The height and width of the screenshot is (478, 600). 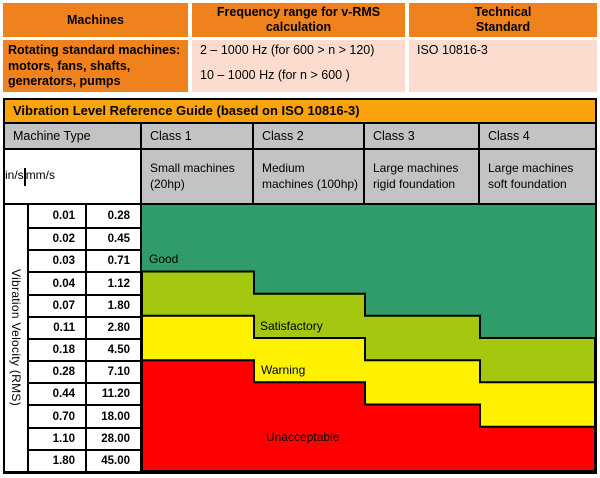 What do you see at coordinates (112, 415) in the screenshot?
I see `mm-s-value: 18.00` at bounding box center [112, 415].